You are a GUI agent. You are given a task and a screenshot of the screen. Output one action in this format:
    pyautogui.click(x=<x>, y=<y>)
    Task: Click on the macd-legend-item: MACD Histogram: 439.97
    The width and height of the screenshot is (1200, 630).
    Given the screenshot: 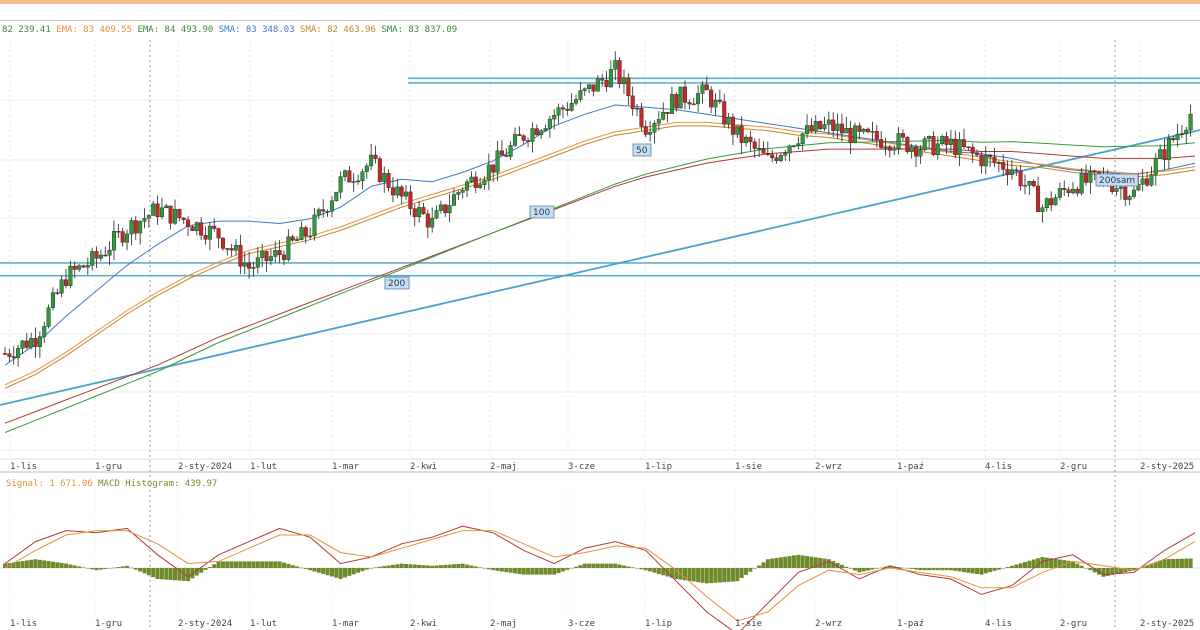 What is the action you would take?
    pyautogui.click(x=158, y=484)
    